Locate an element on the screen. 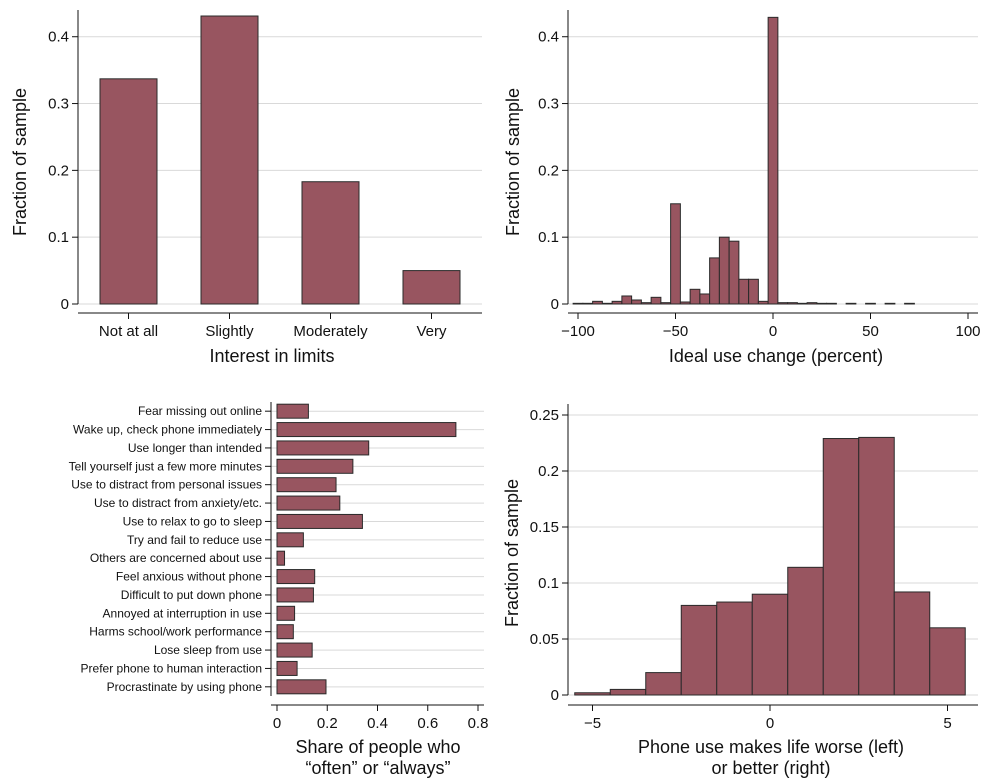 This screenshot has height=780, width=983. p4-x-tick-label: 0 is located at coordinates (770, 723).